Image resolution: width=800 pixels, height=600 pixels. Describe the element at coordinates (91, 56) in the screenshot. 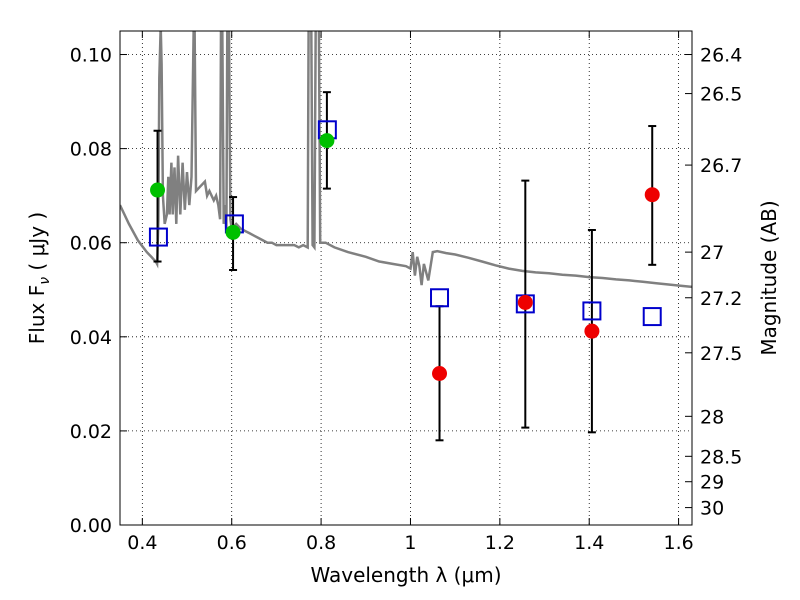

I see `y-tick-label: 0.10` at that location.